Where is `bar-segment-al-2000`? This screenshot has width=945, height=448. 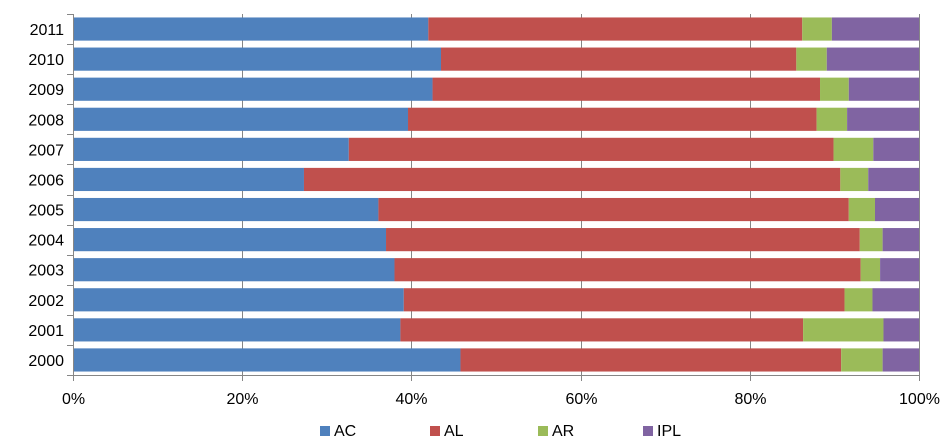
bar-segment-al-2000 is located at coordinates (651, 360).